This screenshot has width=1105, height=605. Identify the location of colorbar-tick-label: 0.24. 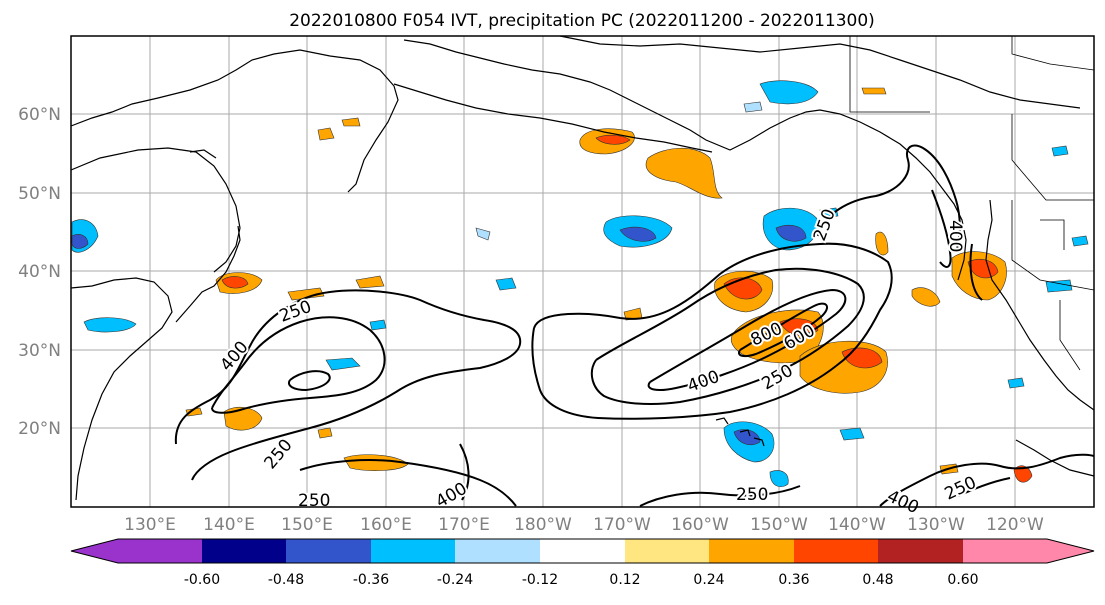
(708, 580).